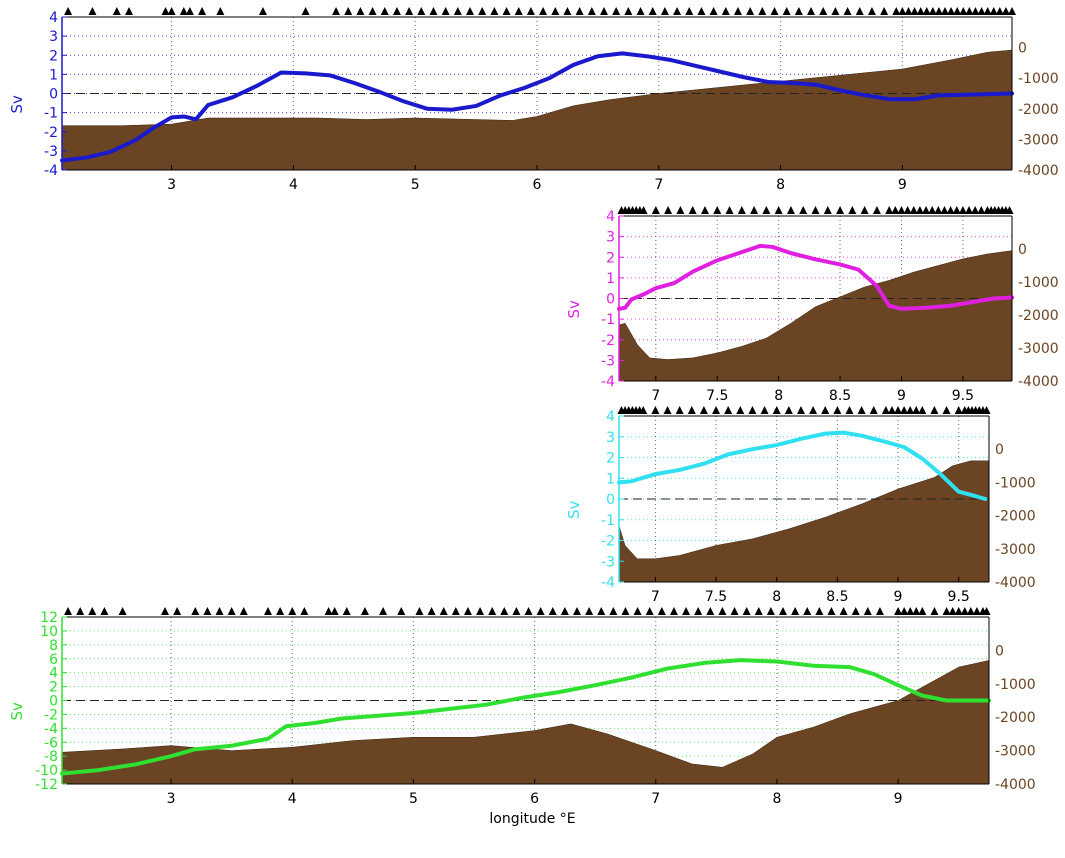 This screenshot has height=858, width=1065. I want to click on x-tick-label: 7.5, so click(717, 396).